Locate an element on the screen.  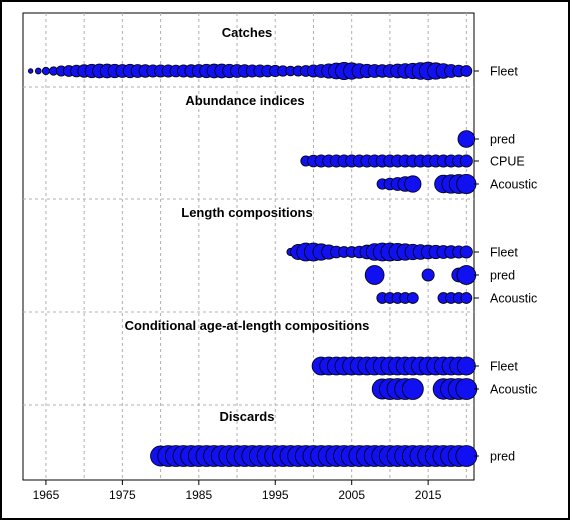
row-label: CPUE is located at coordinates (507, 162).